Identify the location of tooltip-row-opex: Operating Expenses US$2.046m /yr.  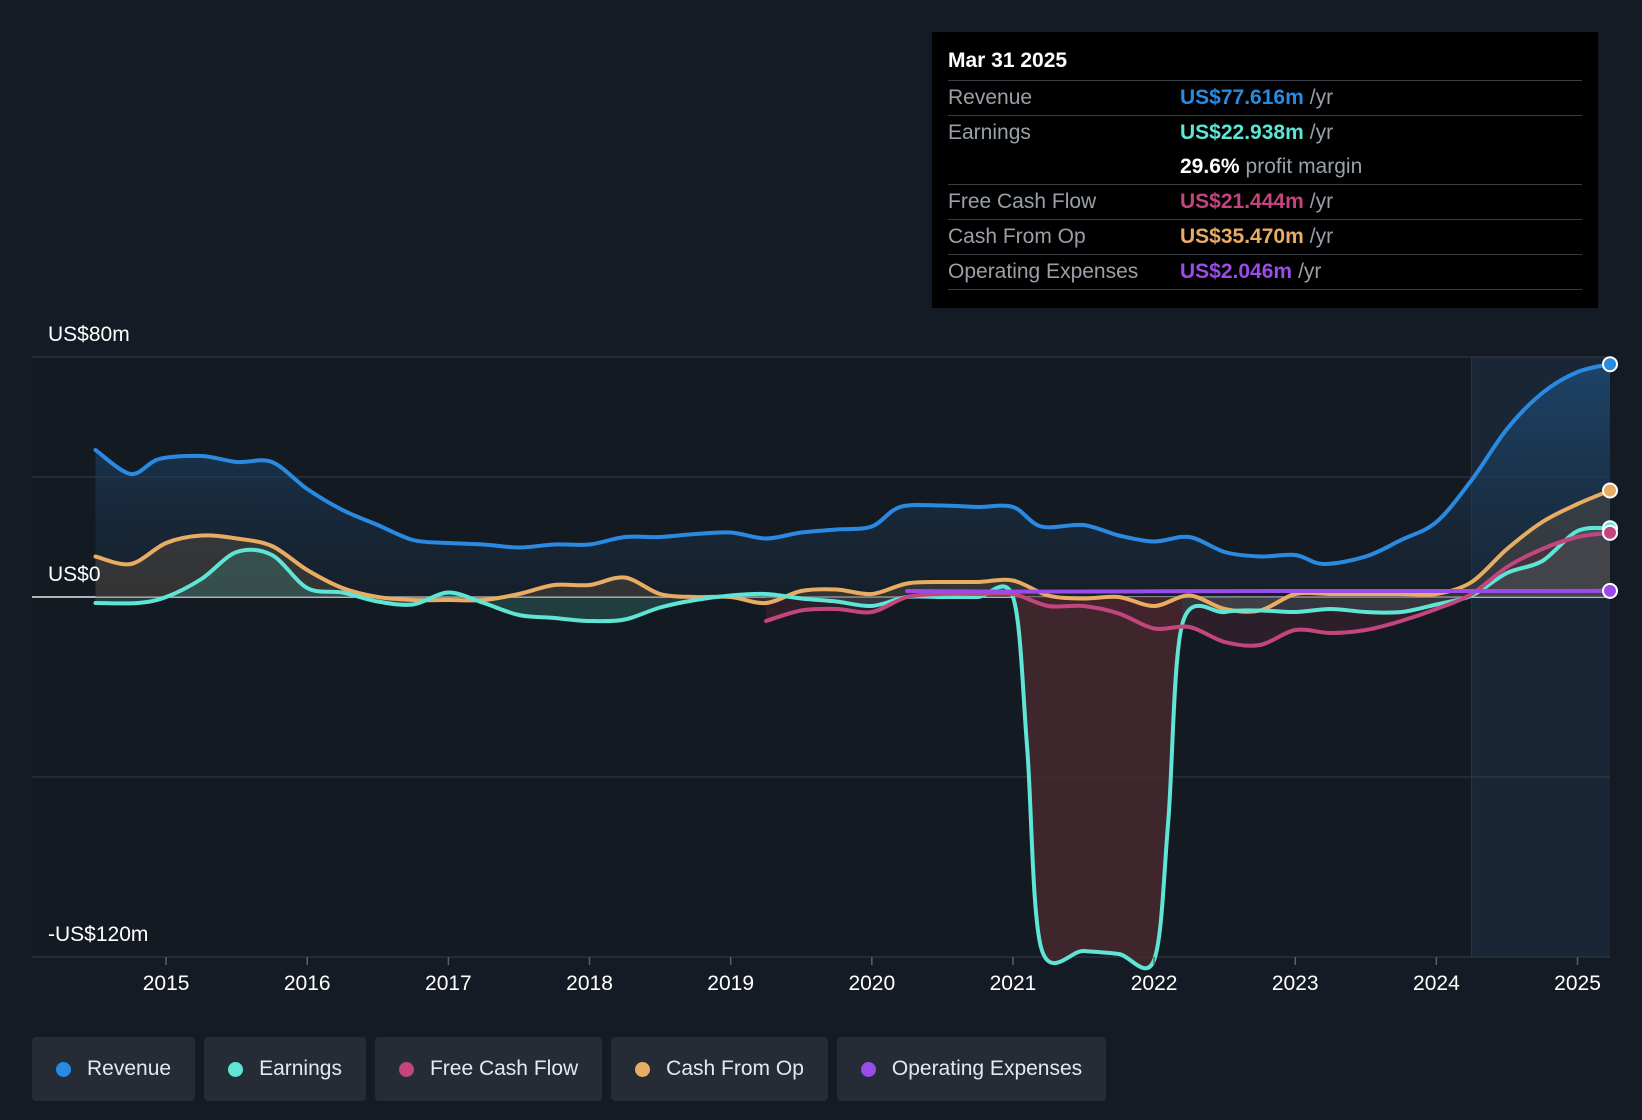
(1265, 272).